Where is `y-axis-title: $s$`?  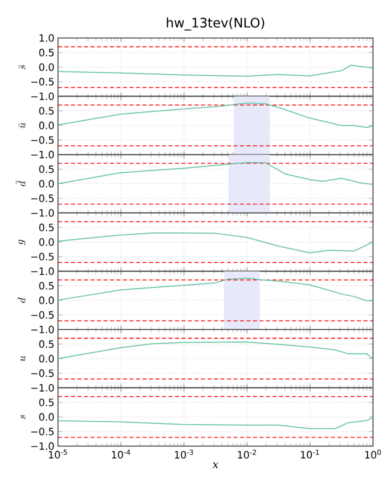 y-axis-title: $s$ is located at coordinates (23, 416).